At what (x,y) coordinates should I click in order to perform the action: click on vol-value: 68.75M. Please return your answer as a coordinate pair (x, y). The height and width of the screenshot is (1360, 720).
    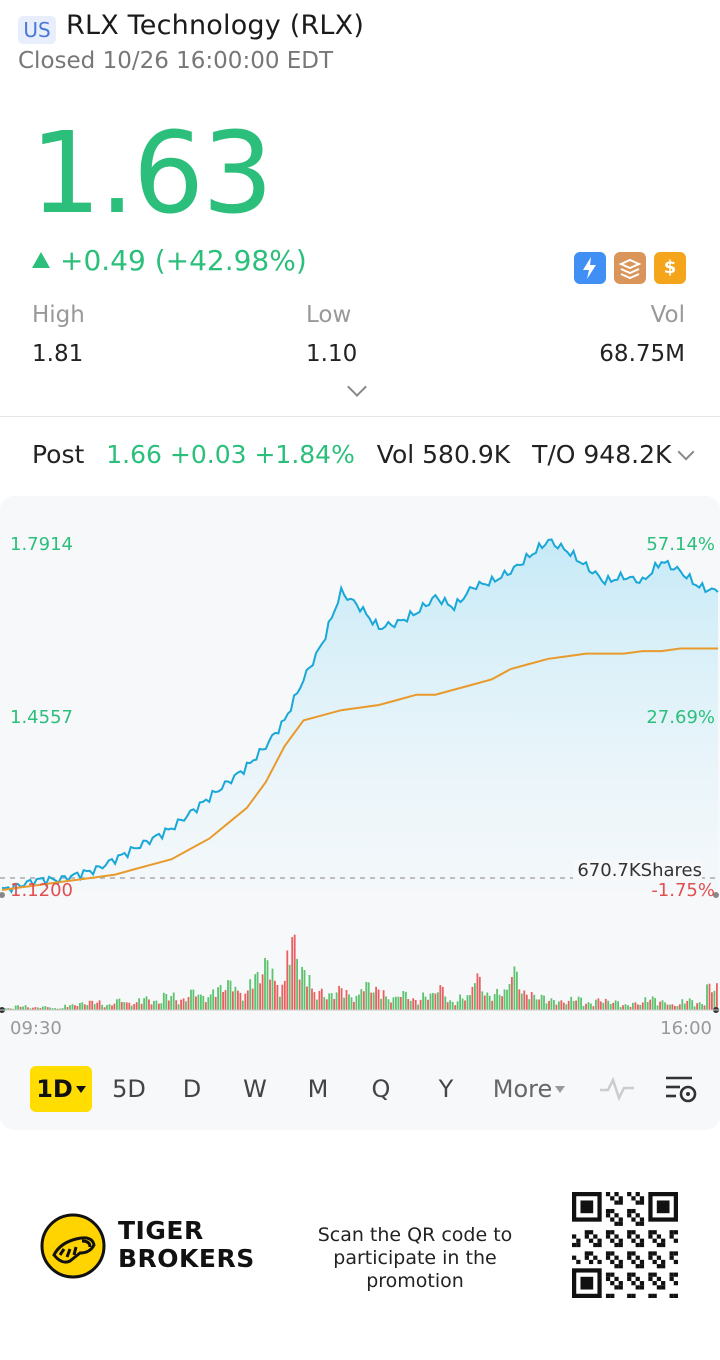
    Looking at the image, I should click on (642, 354).